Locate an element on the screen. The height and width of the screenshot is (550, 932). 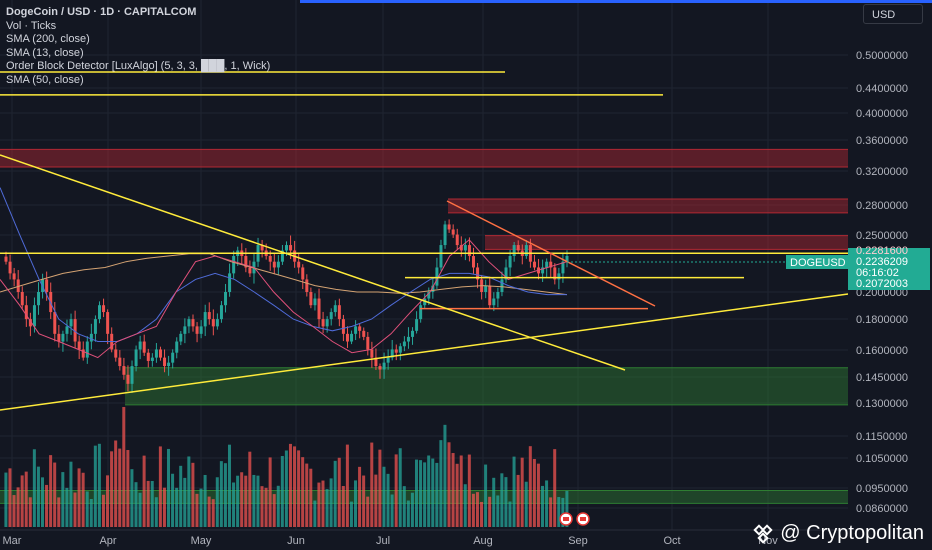
price-tag-line-1: 0.2236209 is located at coordinates (882, 262).